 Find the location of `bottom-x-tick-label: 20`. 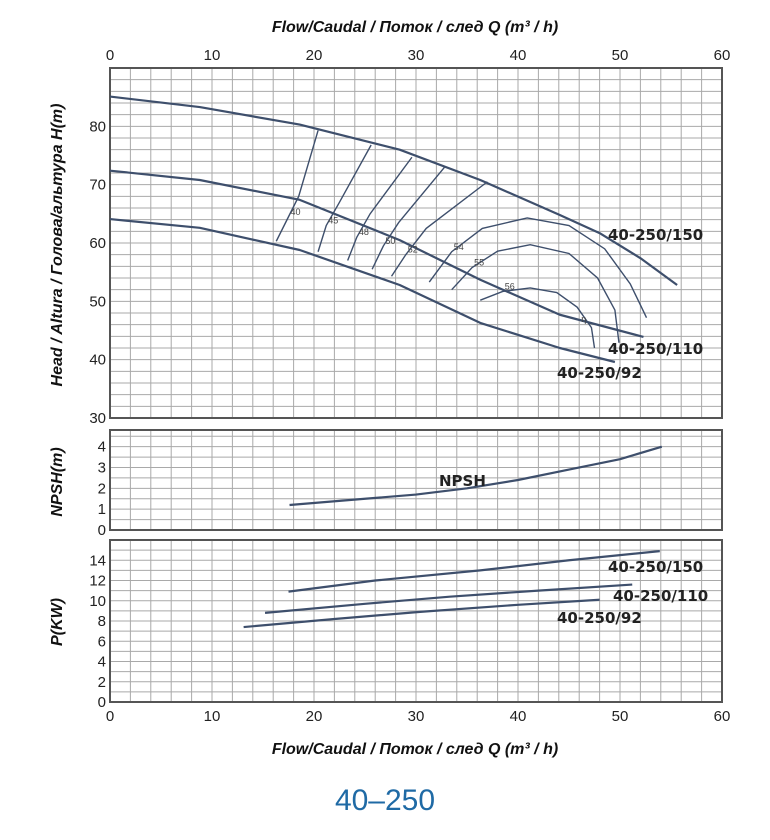

bottom-x-tick-label: 20 is located at coordinates (314, 716).